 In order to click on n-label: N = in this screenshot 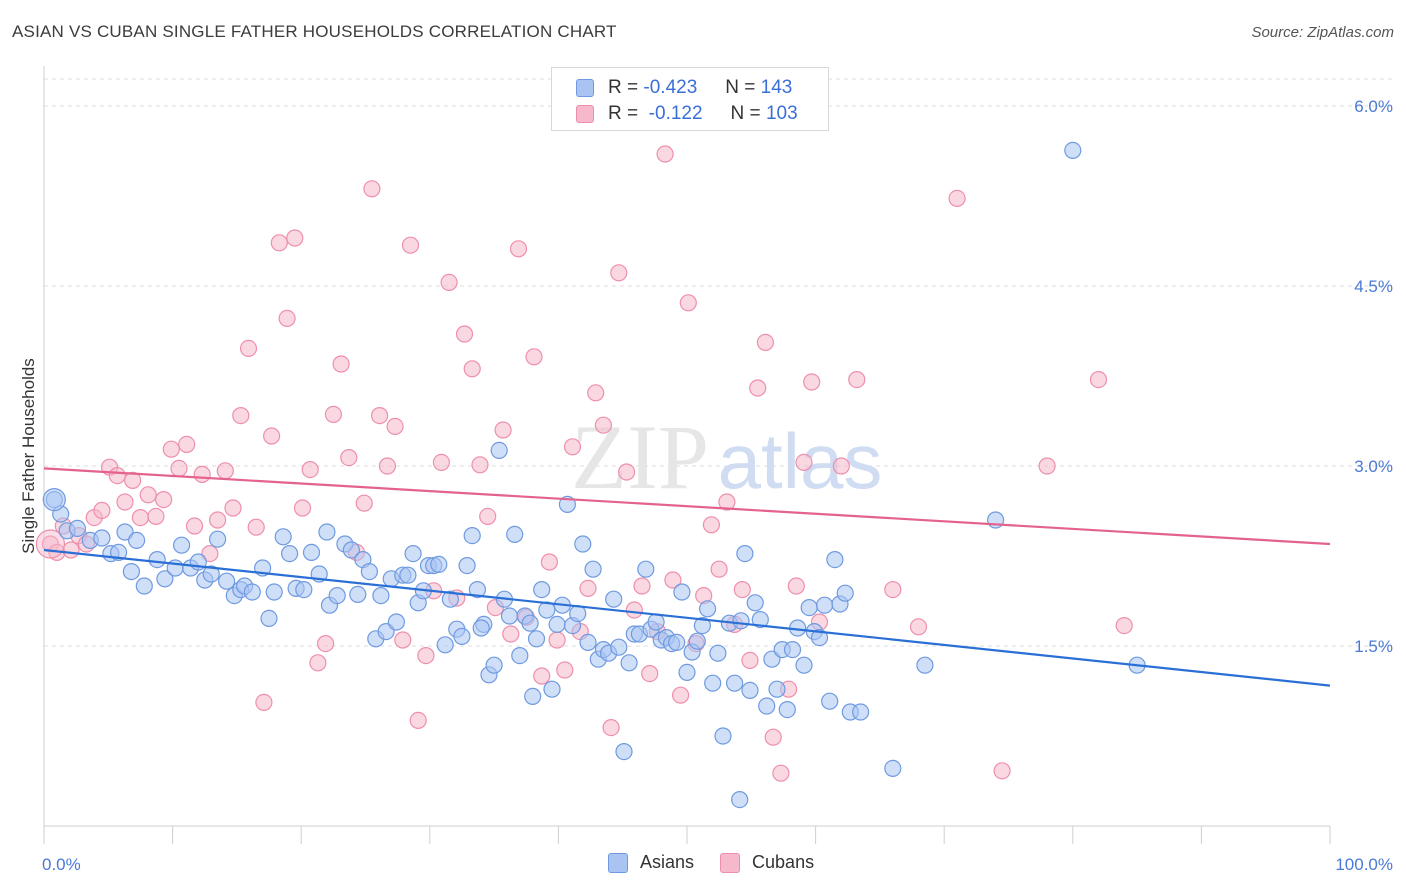, I will do `click(740, 87)`.